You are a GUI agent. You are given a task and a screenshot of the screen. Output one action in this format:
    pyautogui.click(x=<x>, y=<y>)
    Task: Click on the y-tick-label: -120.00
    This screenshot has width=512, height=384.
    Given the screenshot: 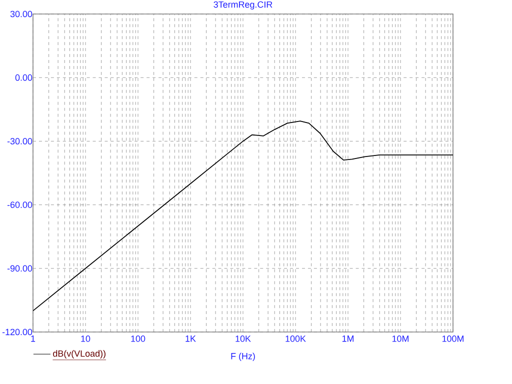 What is the action you would take?
    pyautogui.click(x=17, y=332)
    